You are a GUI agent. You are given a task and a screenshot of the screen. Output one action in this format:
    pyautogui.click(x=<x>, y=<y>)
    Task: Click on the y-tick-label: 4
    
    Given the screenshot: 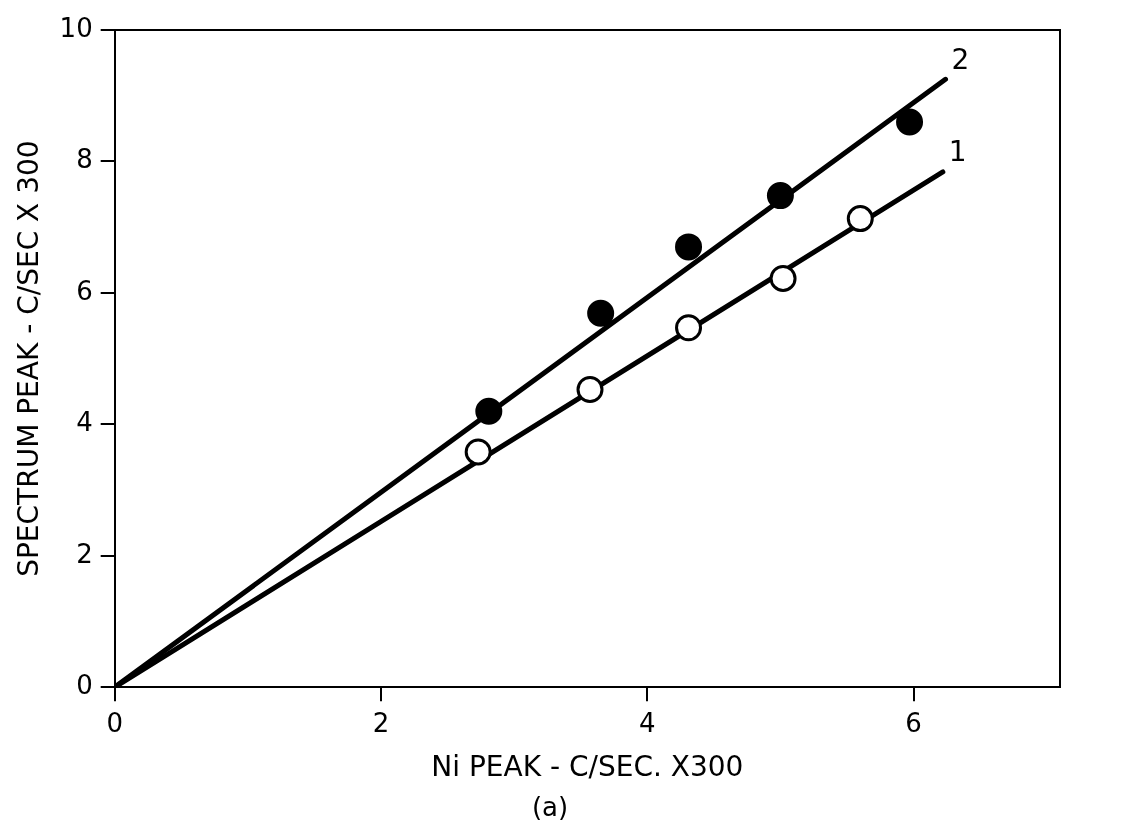 What is the action you would take?
    pyautogui.click(x=84, y=422)
    